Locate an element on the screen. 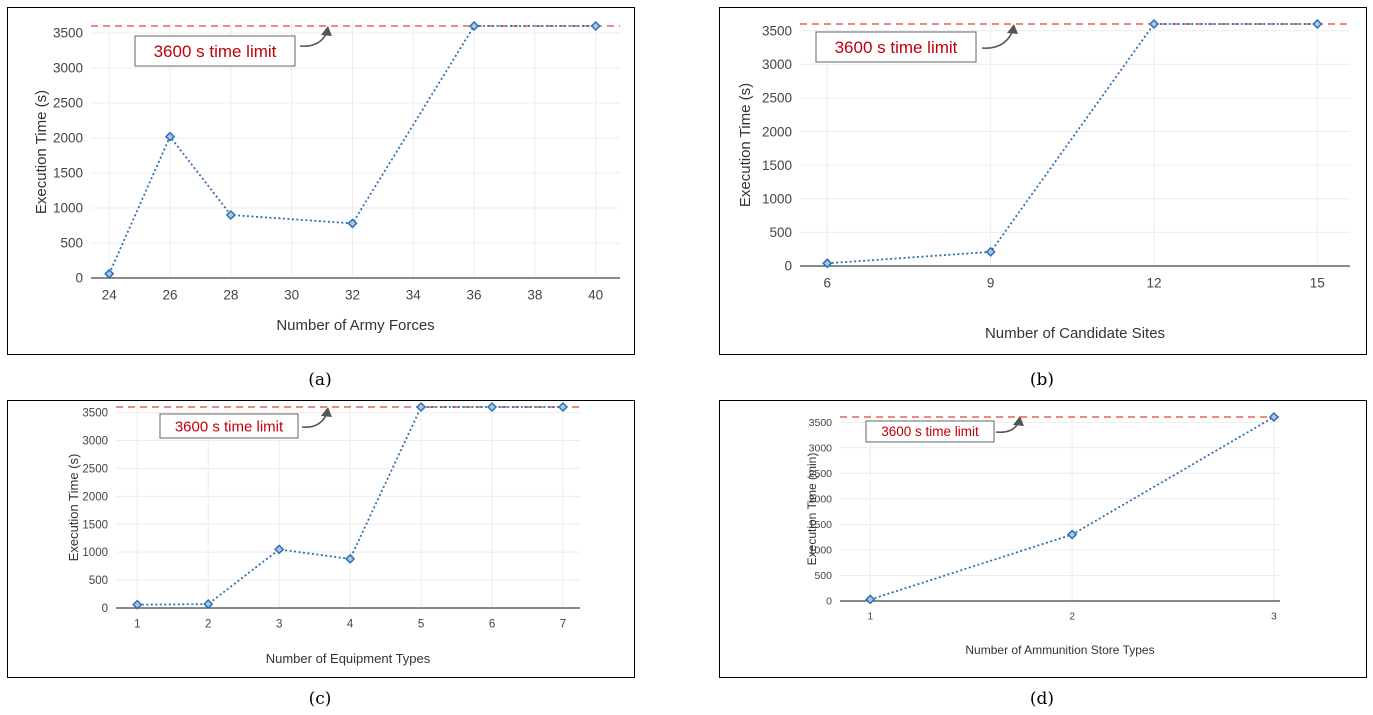 The height and width of the screenshot is (715, 1373). x-tick-label: 30 is located at coordinates (291, 295).